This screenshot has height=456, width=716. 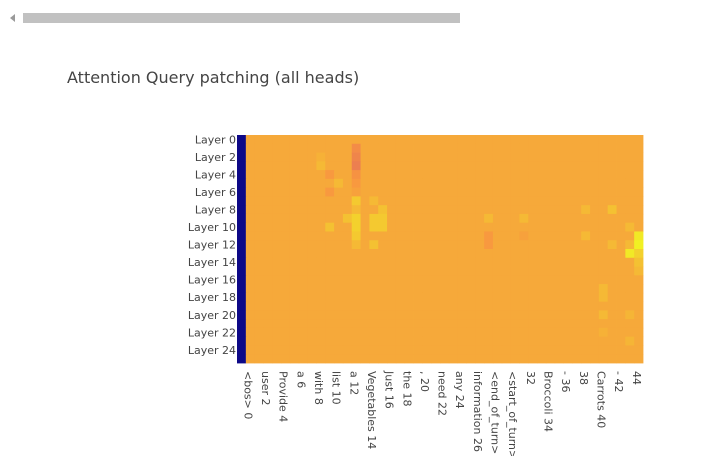 I want to click on x-tick-label: , 20, so click(x=424, y=381).